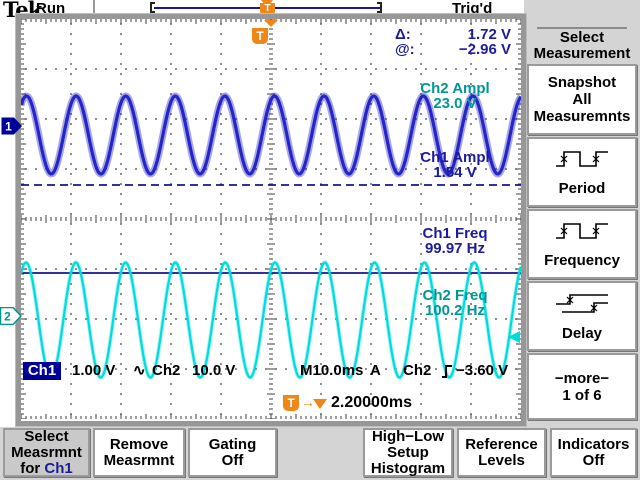  What do you see at coordinates (320, 404) in the screenshot?
I see `delay-triangle-icon` at bounding box center [320, 404].